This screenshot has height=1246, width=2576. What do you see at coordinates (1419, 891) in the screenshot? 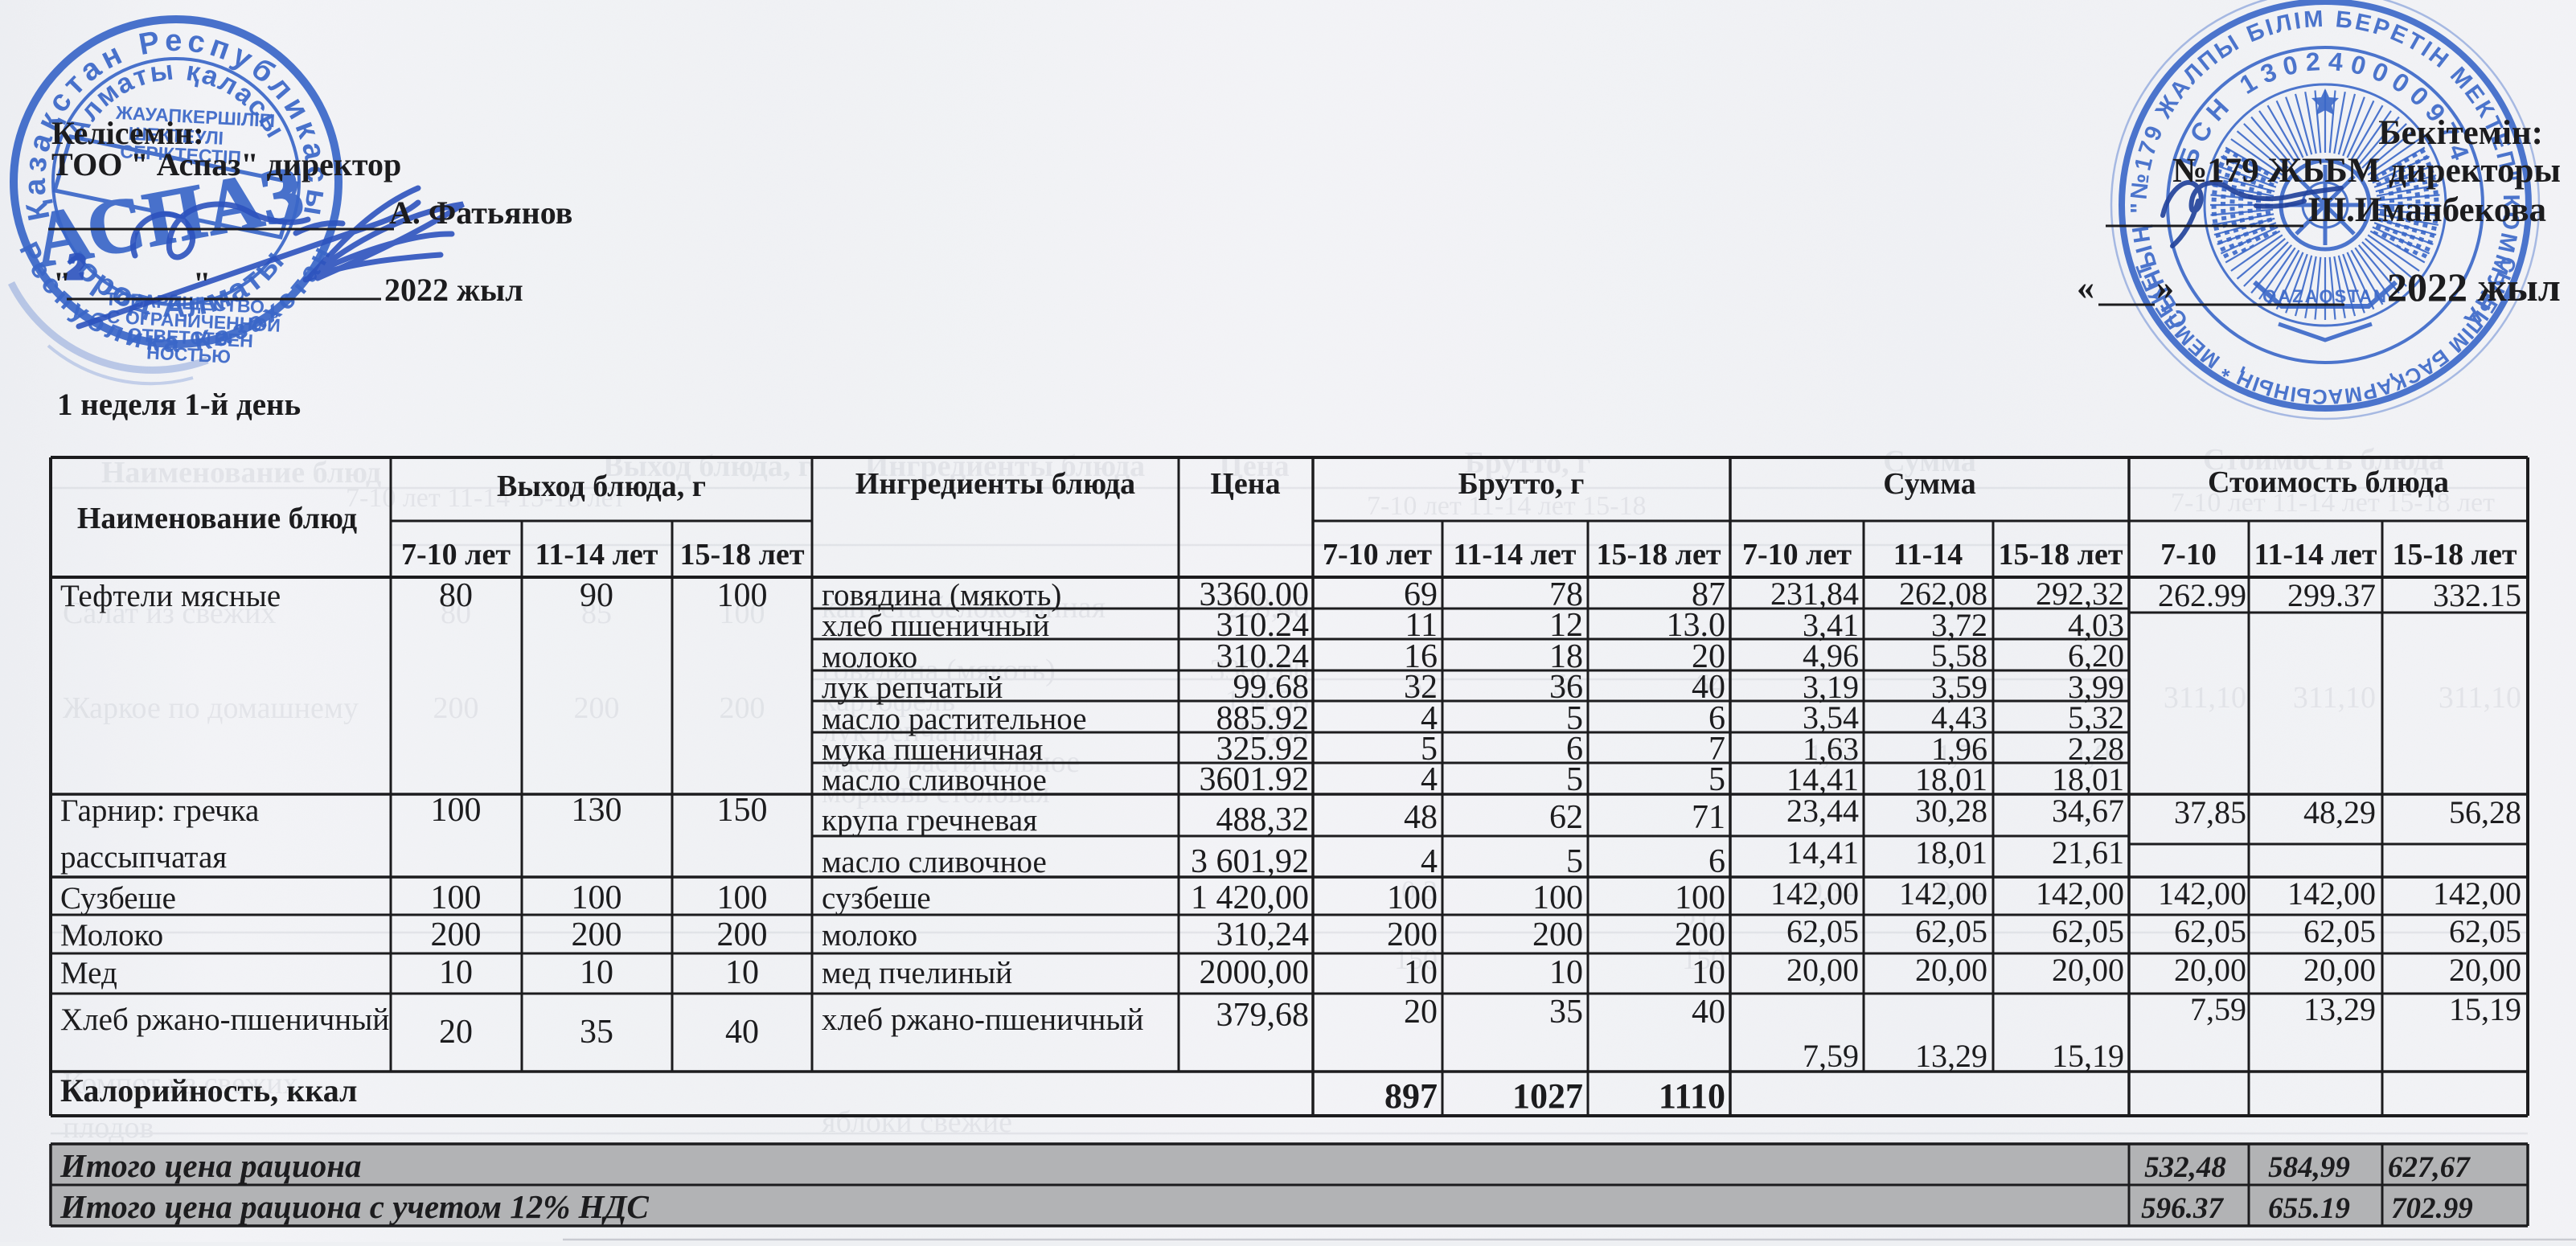
I see `svg-text: 0,3` at bounding box center [1419, 891].